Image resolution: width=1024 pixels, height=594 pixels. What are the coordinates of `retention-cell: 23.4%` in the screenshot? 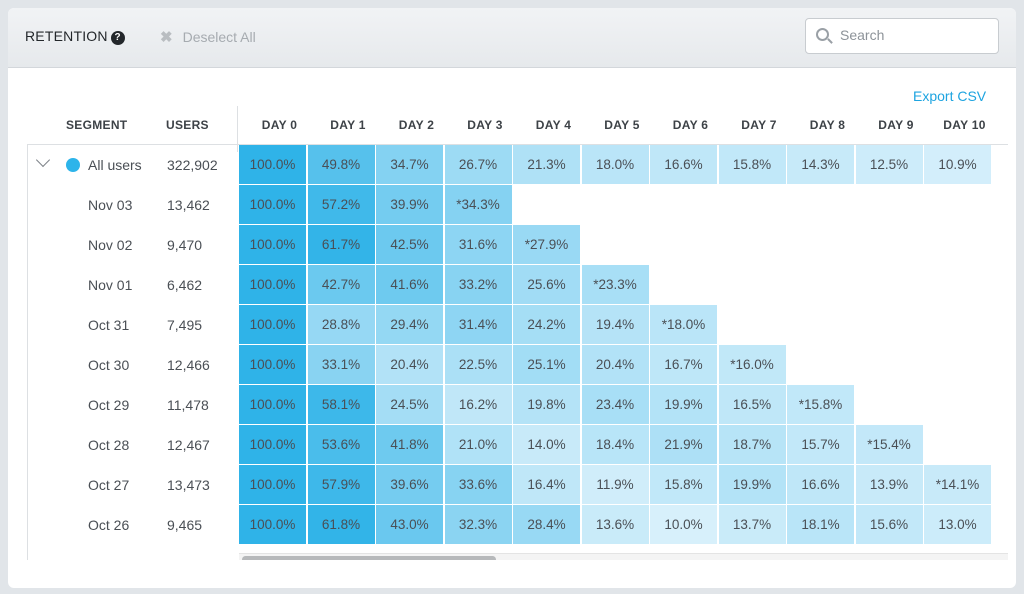 It's located at (615, 404).